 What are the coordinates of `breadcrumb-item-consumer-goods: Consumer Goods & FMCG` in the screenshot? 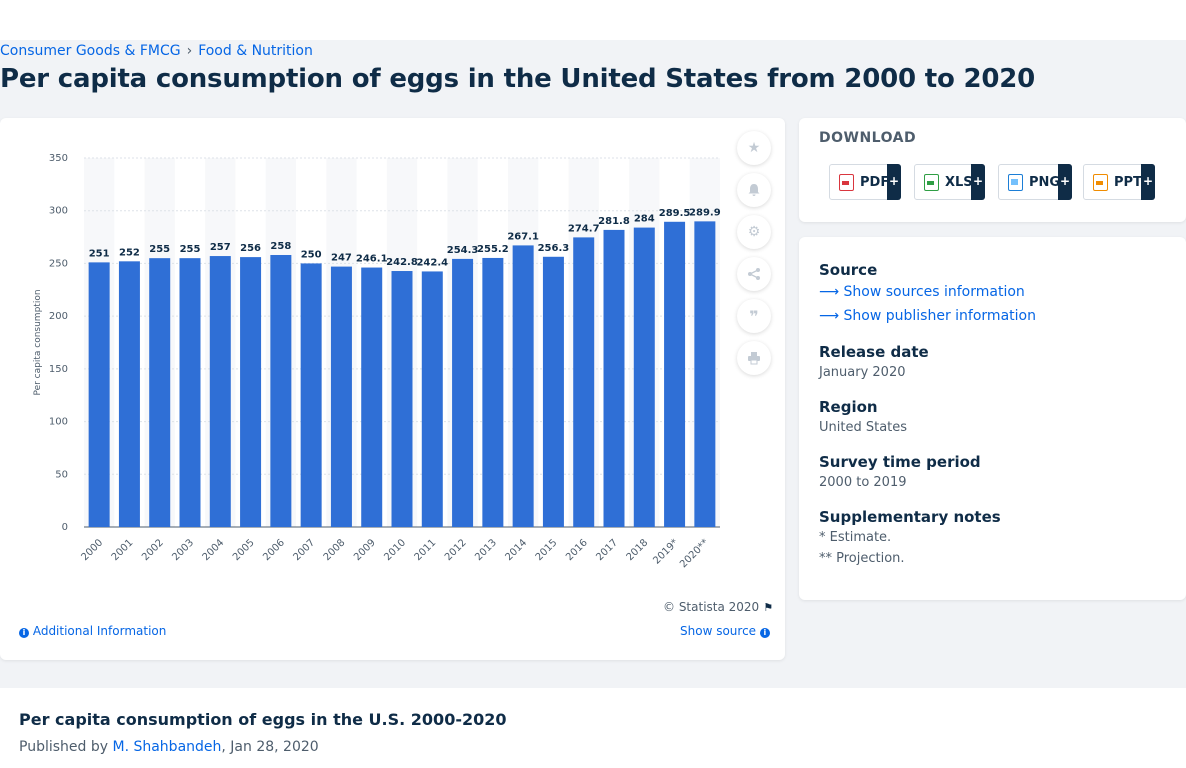 It's located at (90, 51).